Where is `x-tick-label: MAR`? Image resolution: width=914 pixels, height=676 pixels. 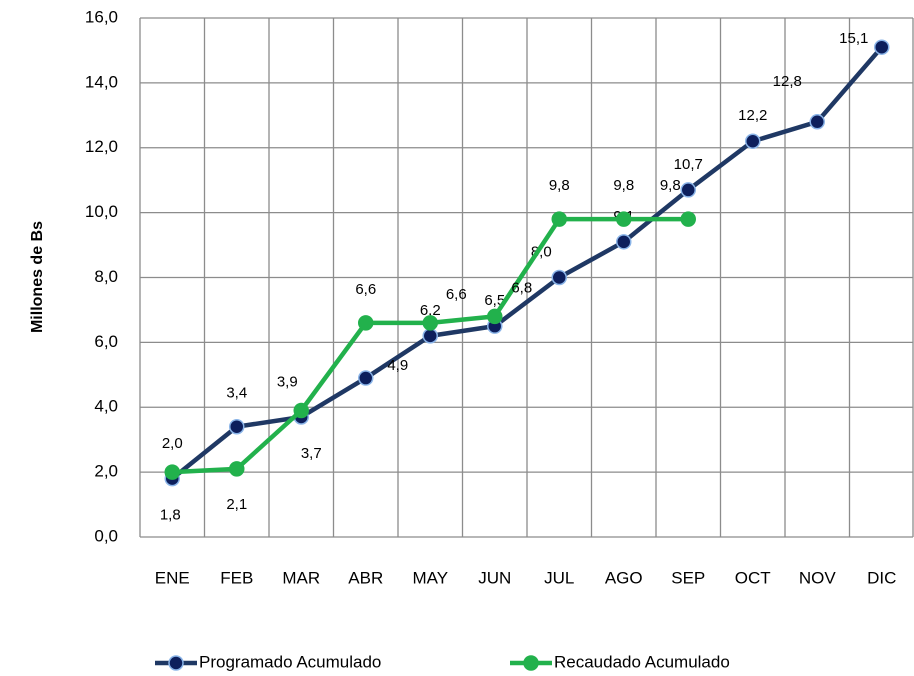 x-tick-label: MAR is located at coordinates (301, 577).